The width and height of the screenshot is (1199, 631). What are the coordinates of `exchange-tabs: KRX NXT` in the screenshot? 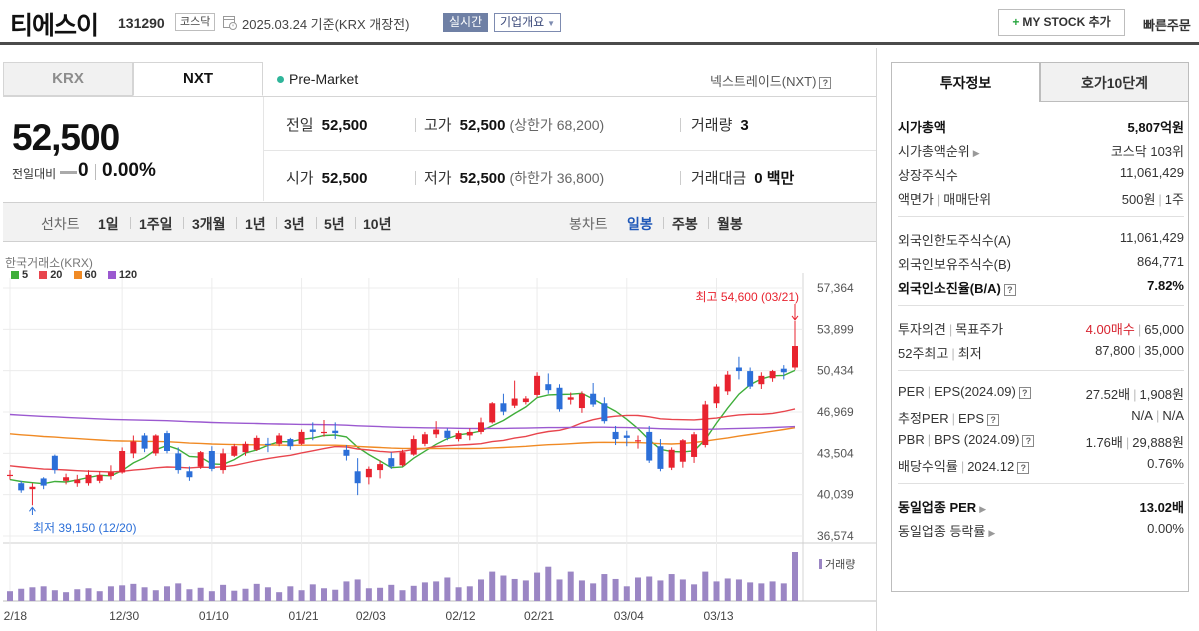 It's located at (133, 79).